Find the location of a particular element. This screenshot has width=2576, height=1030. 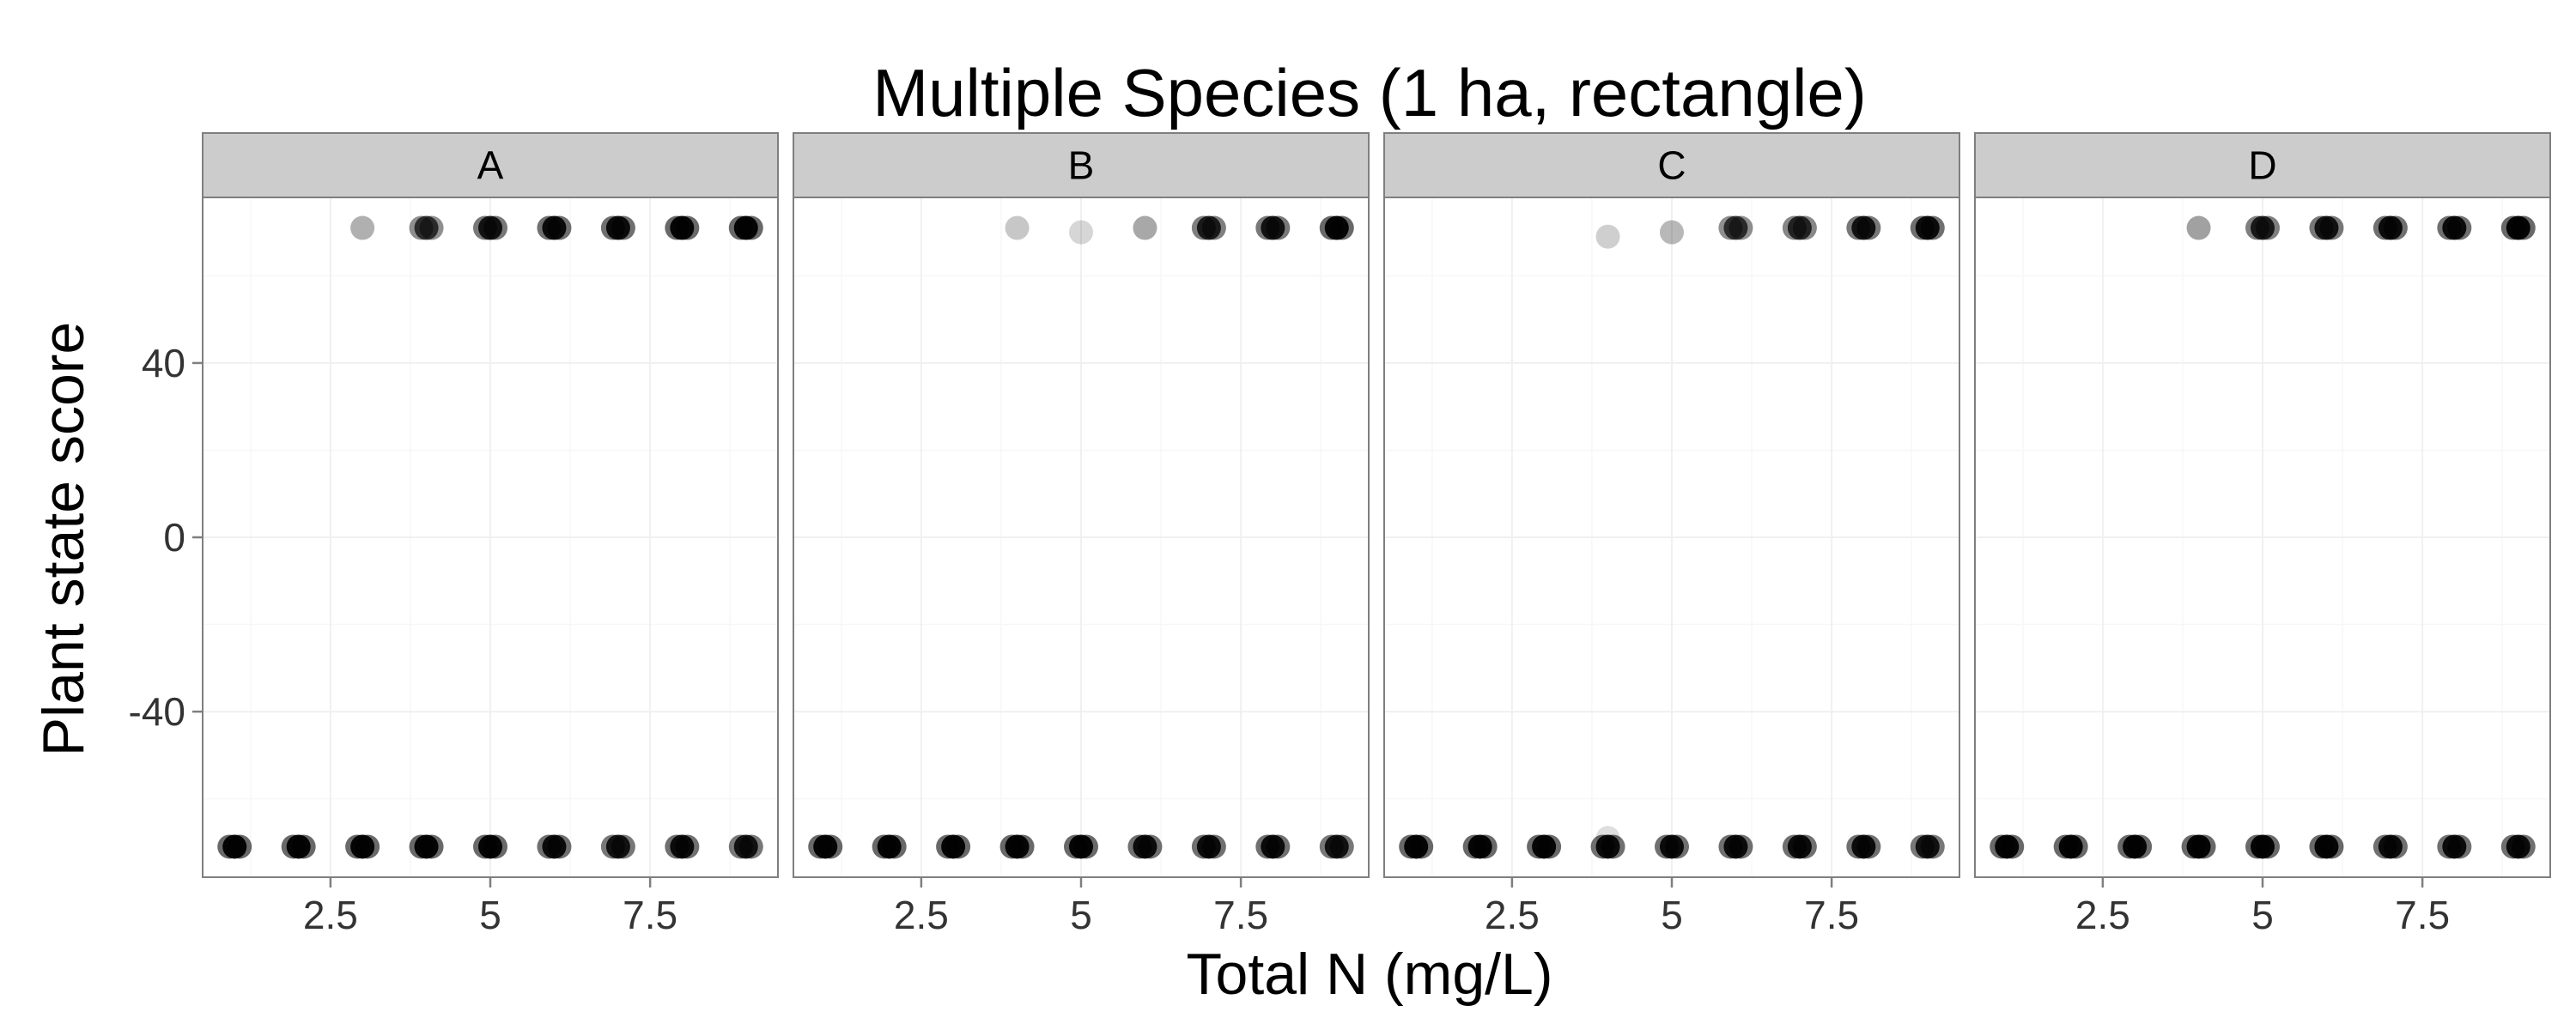

chart-title: Multiple Species (1 ha, rectangle) is located at coordinates (1369, 92).